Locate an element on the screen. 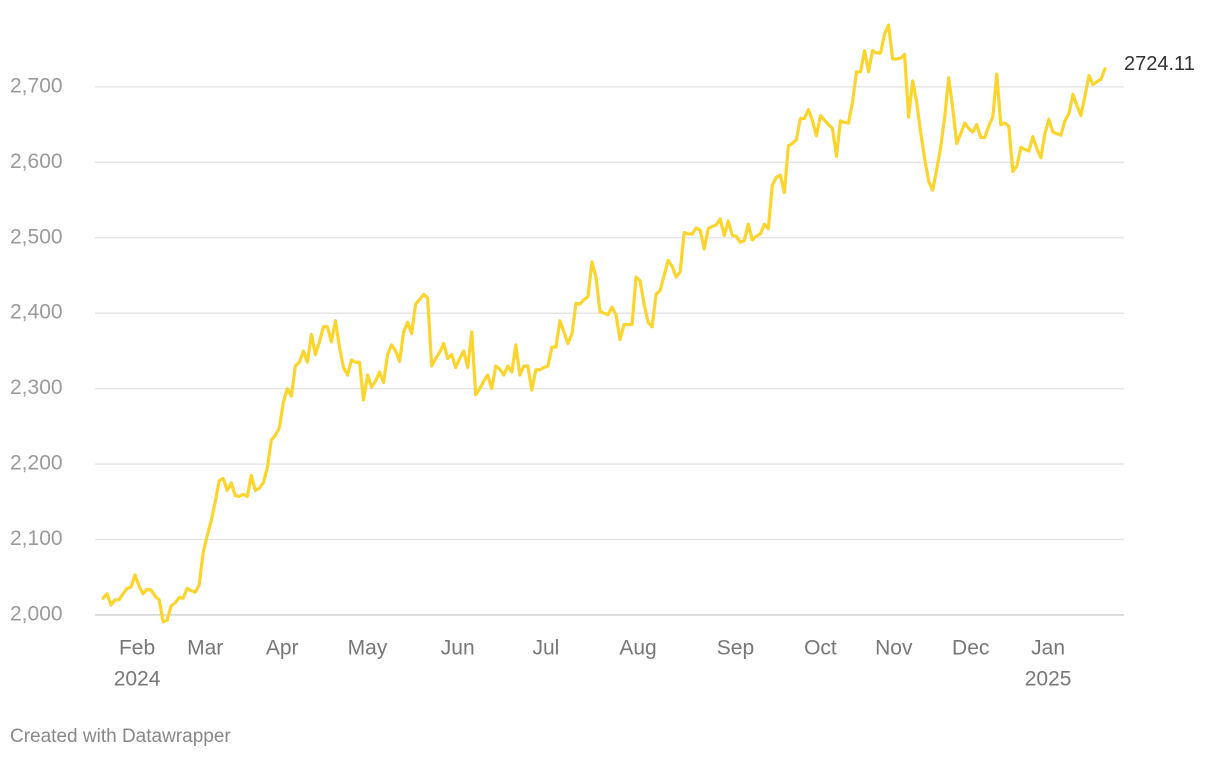  y-tick-label: 2,400 is located at coordinates (36, 312).